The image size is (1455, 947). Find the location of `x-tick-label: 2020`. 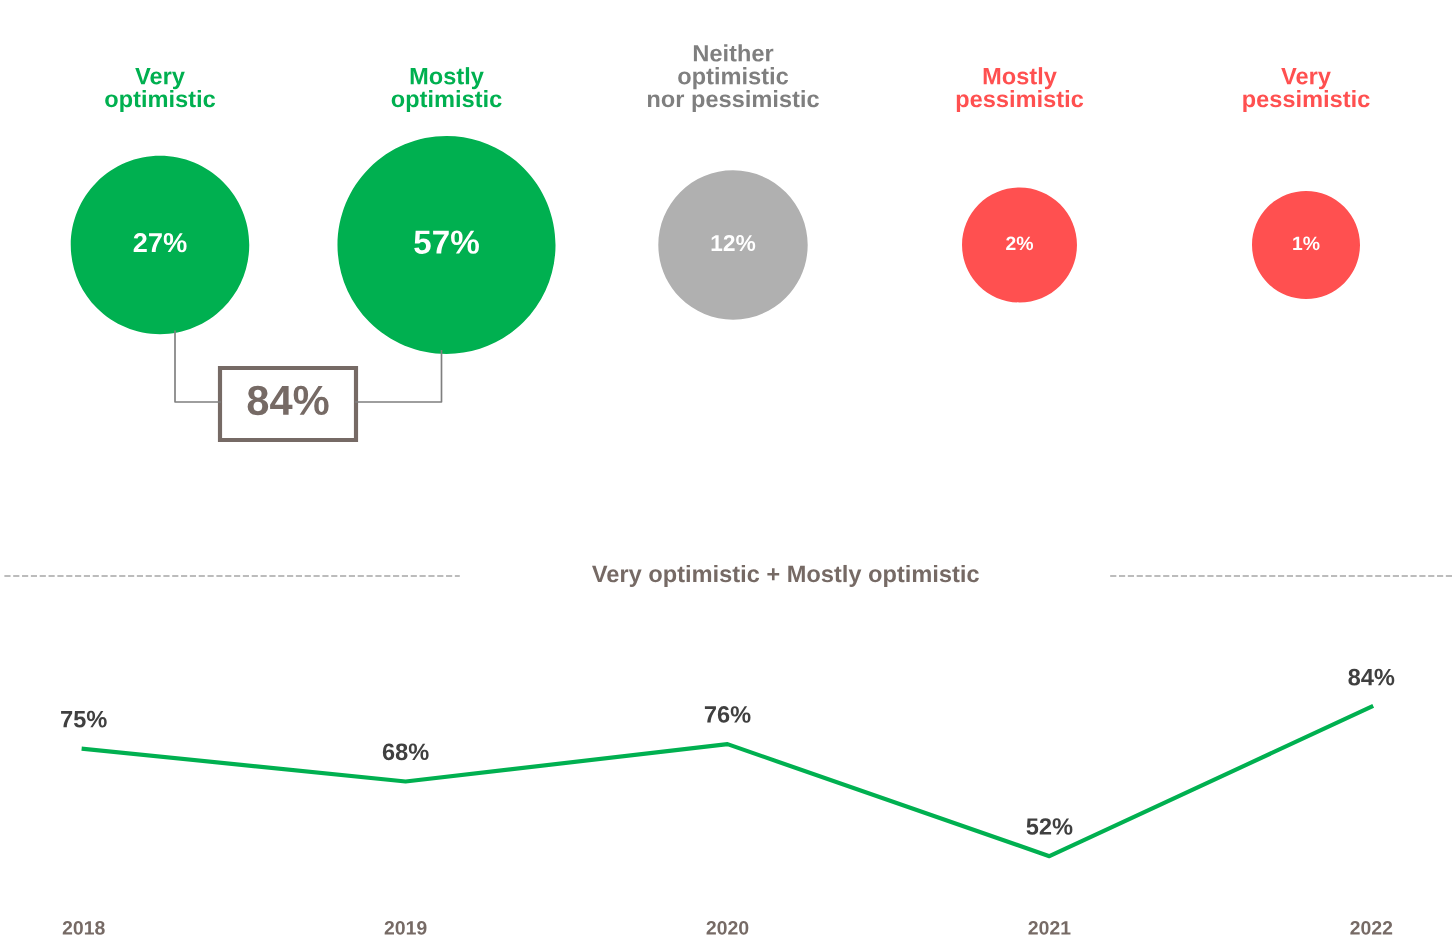

x-tick-label: 2020 is located at coordinates (727, 927).